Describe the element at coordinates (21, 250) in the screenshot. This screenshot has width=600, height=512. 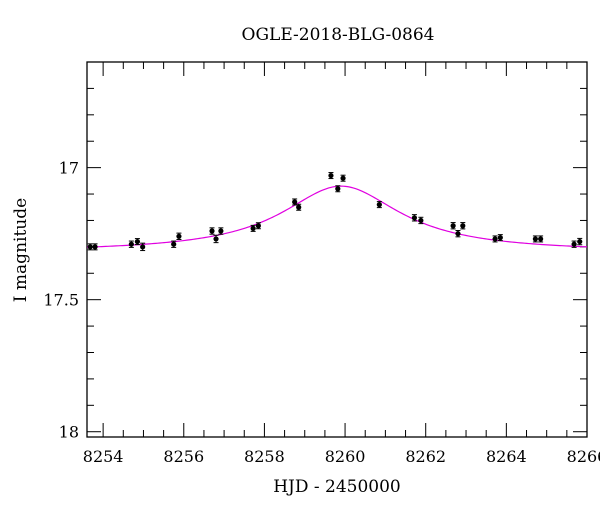
I see `y-axis-title: I magnitude` at that location.